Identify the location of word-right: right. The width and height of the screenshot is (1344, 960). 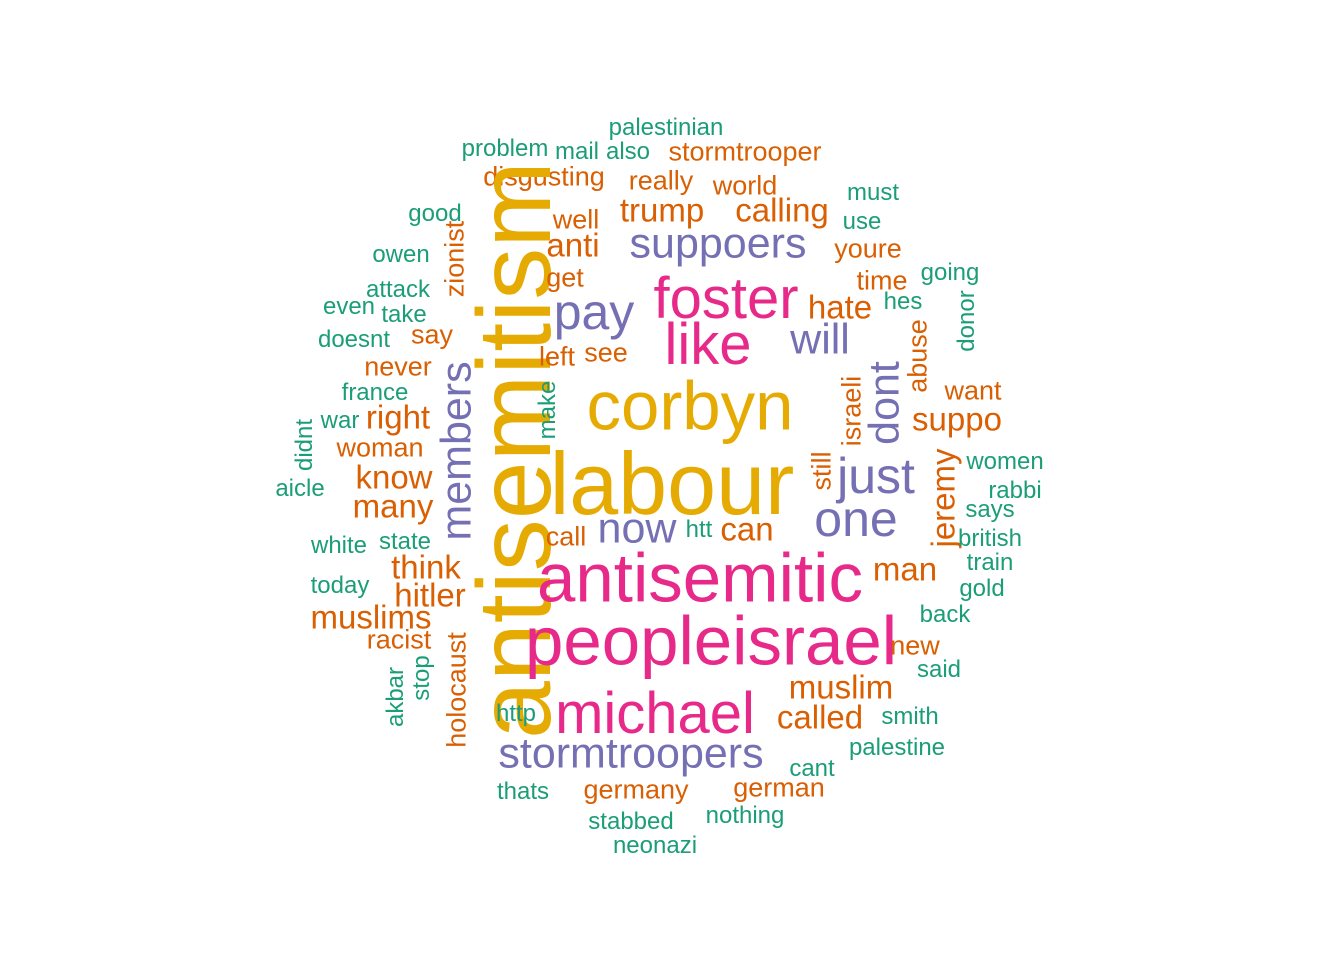
(398, 417).